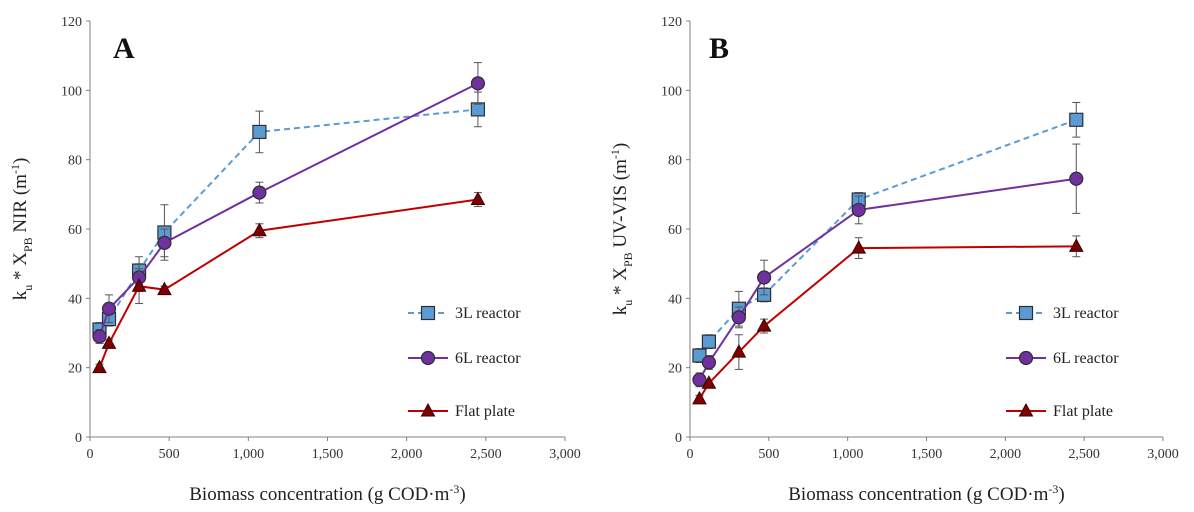  Describe the element at coordinates (124, 48) in the screenshot. I see `panel-label: A` at that location.